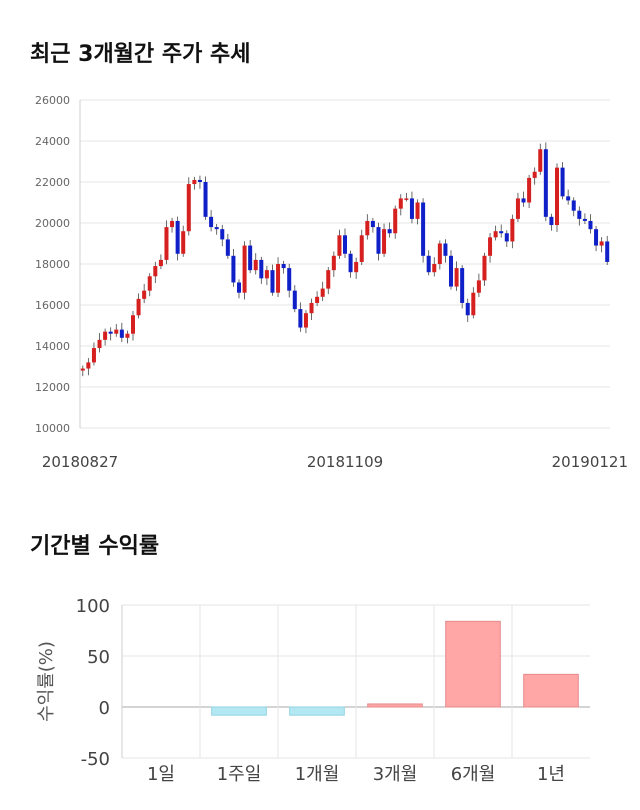  I want to click on returns-y-tick-label: 50, so click(98, 657).